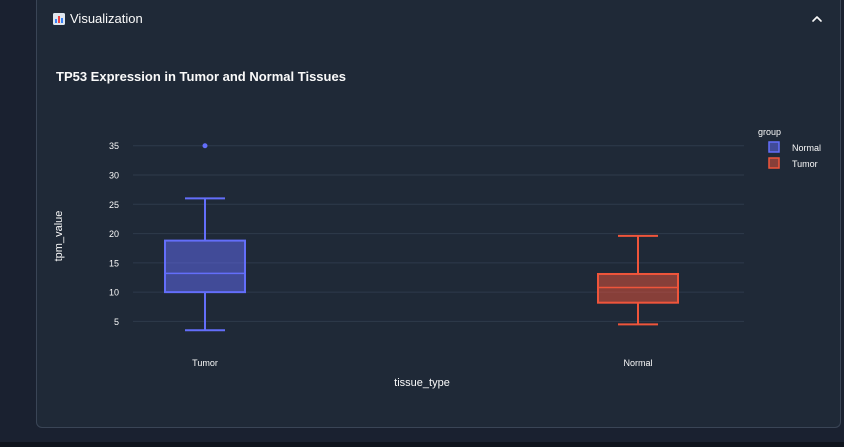 The height and width of the screenshot is (447, 844). Describe the element at coordinates (106, 18) in the screenshot. I see `expander-title: Visualization` at that location.